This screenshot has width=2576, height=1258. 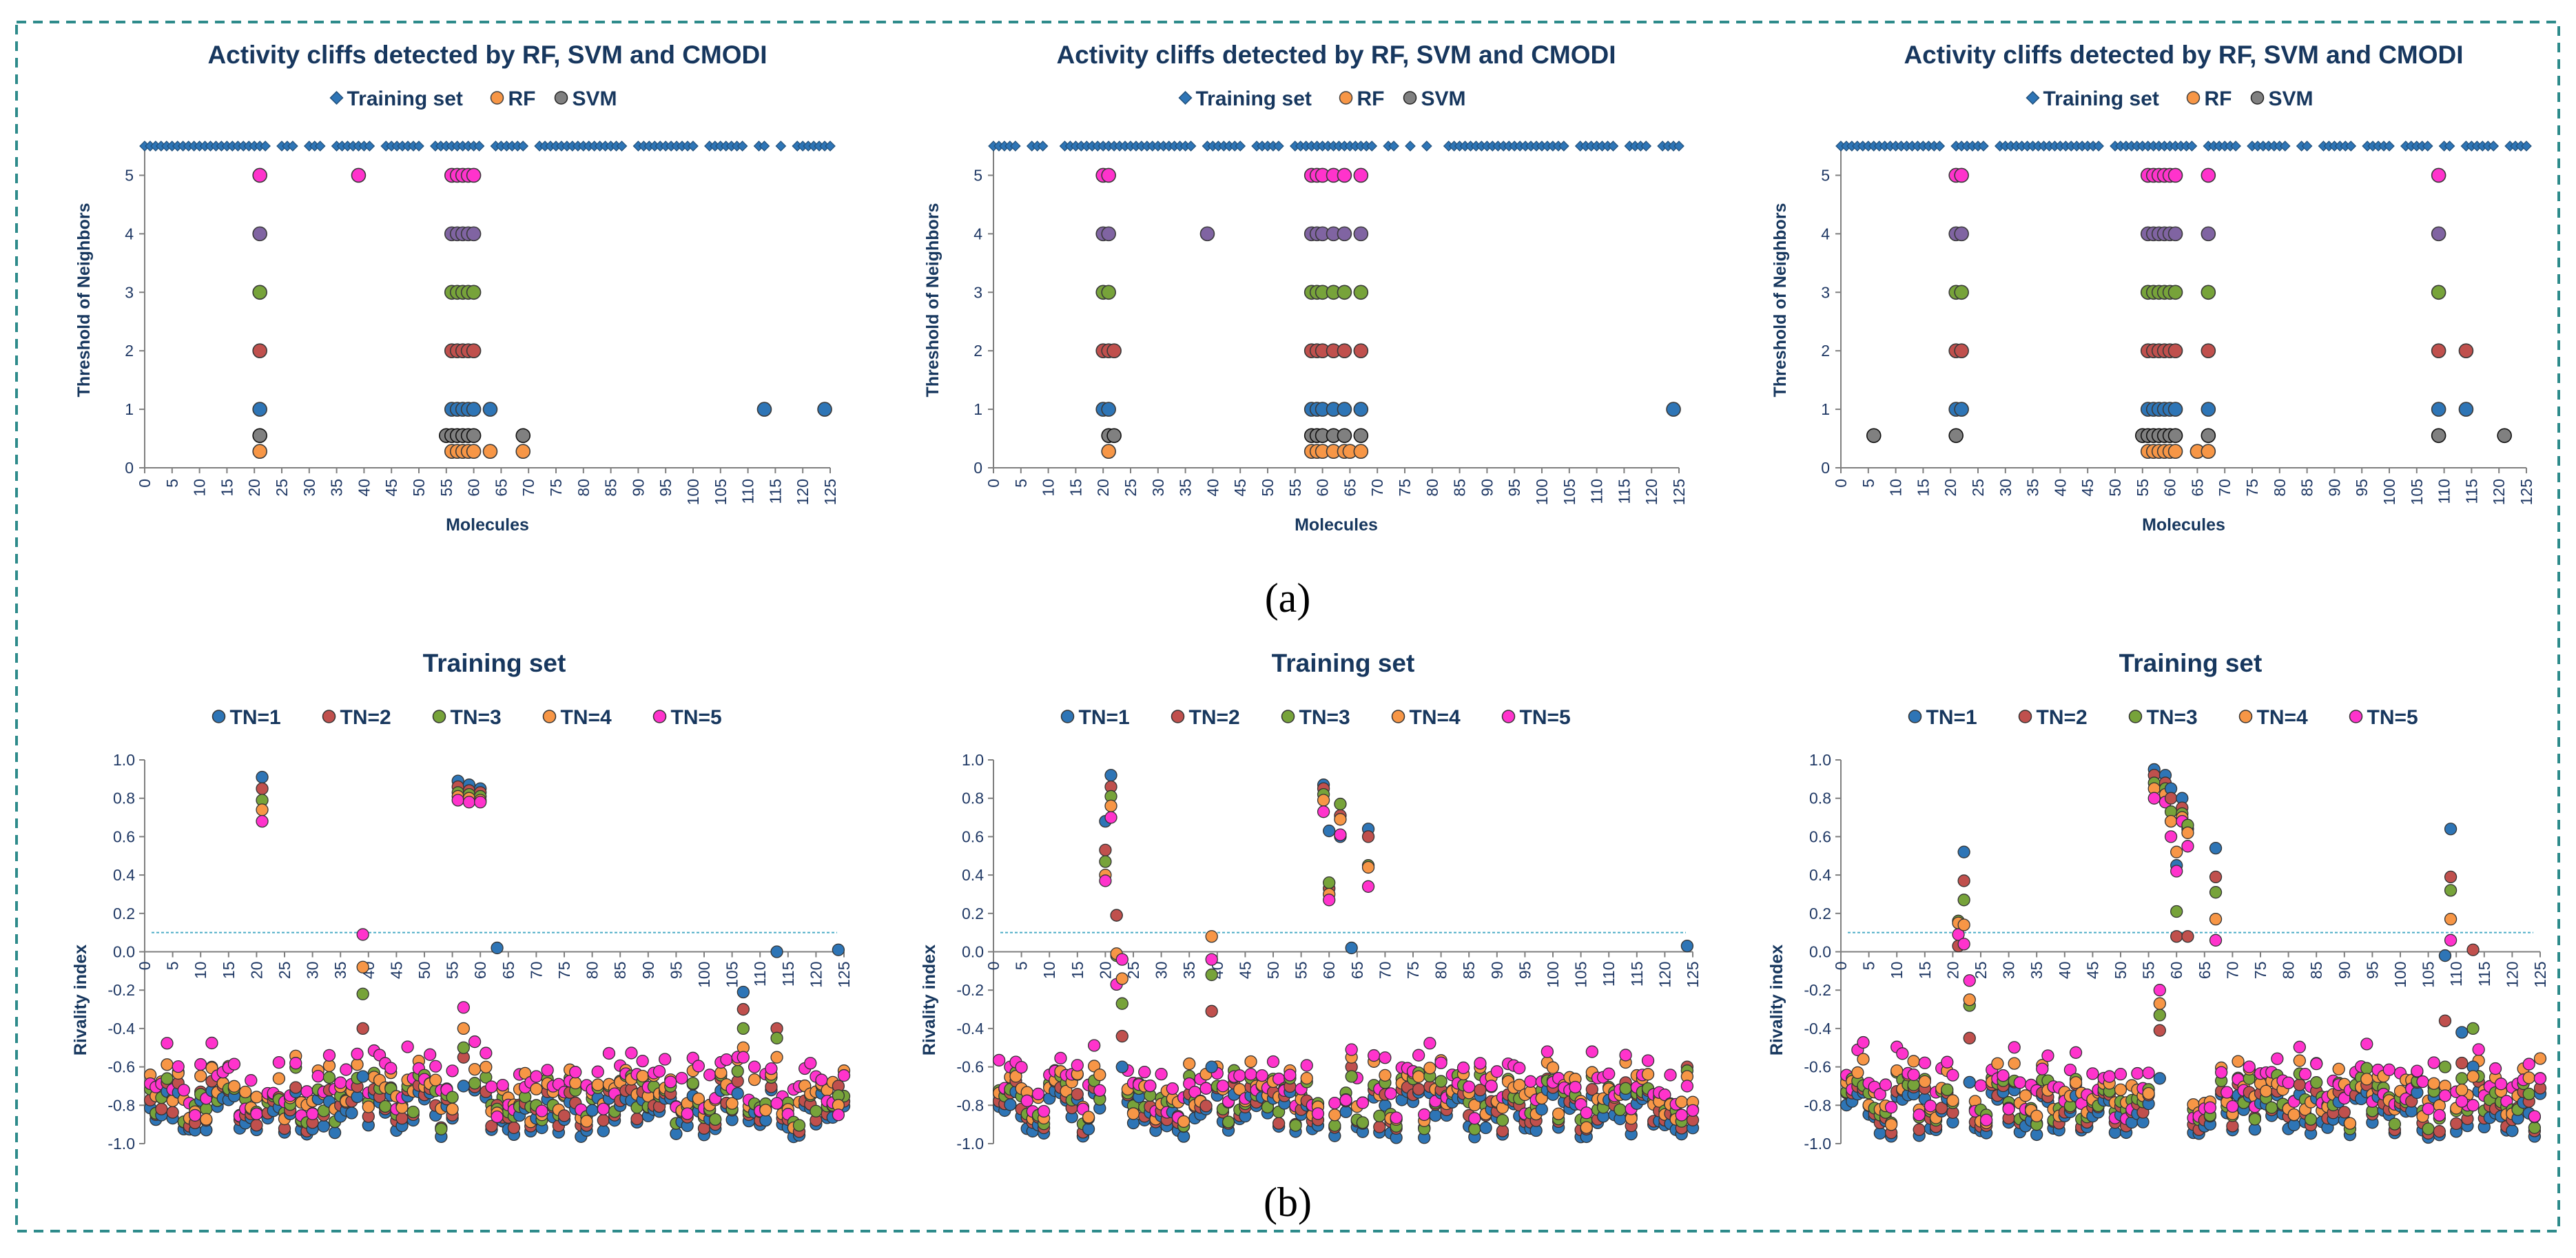 What do you see at coordinates (129, 175) in the screenshot?
I see `y-tick-label: 5` at bounding box center [129, 175].